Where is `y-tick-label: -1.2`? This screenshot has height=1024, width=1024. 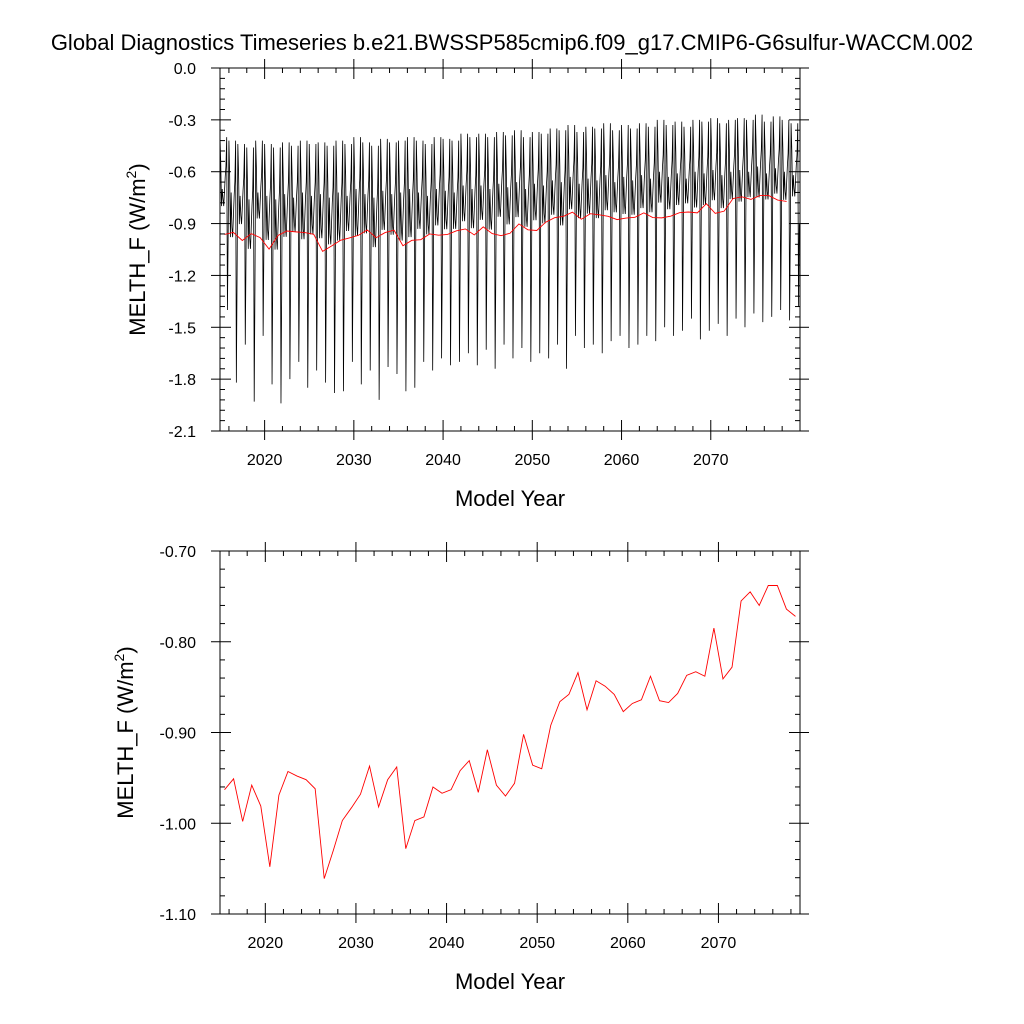
y-tick-label: -1.2 is located at coordinates (182, 276).